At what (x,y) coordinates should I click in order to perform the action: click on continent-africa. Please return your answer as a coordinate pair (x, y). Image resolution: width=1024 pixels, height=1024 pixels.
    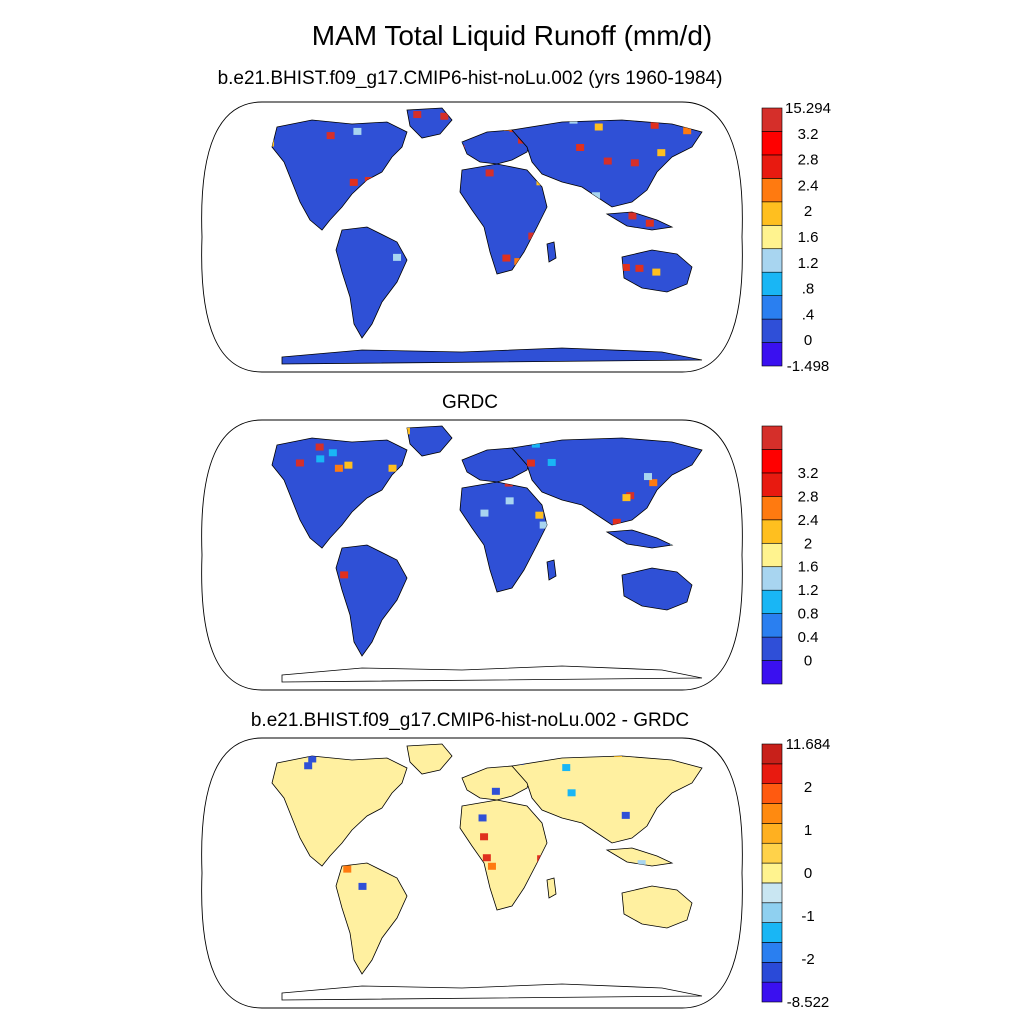
    Looking at the image, I should click on (503, 219).